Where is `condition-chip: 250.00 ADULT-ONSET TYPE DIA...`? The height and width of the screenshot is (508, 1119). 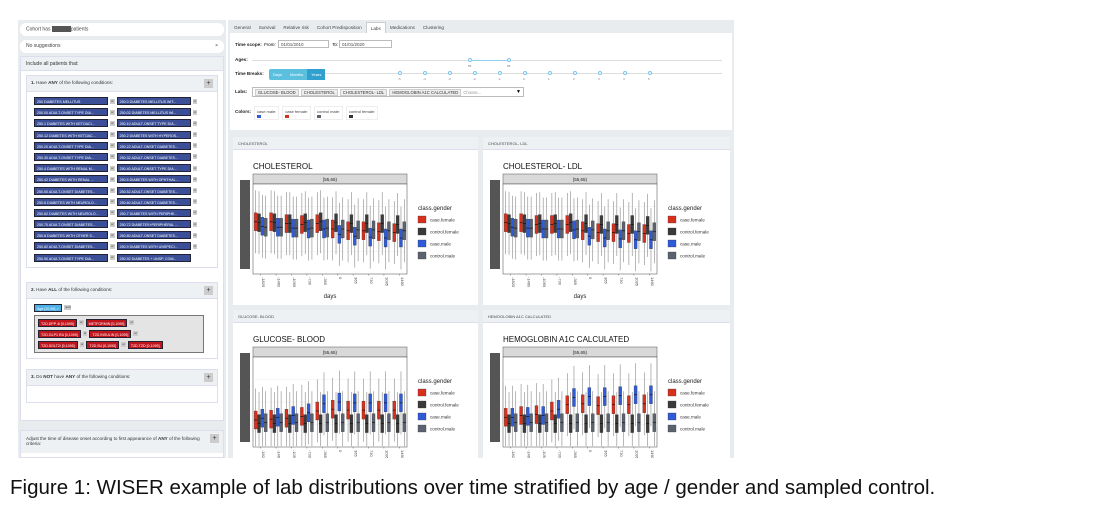 condition-chip: 250.00 ADULT-ONSET TYPE DIA... is located at coordinates (71, 112).